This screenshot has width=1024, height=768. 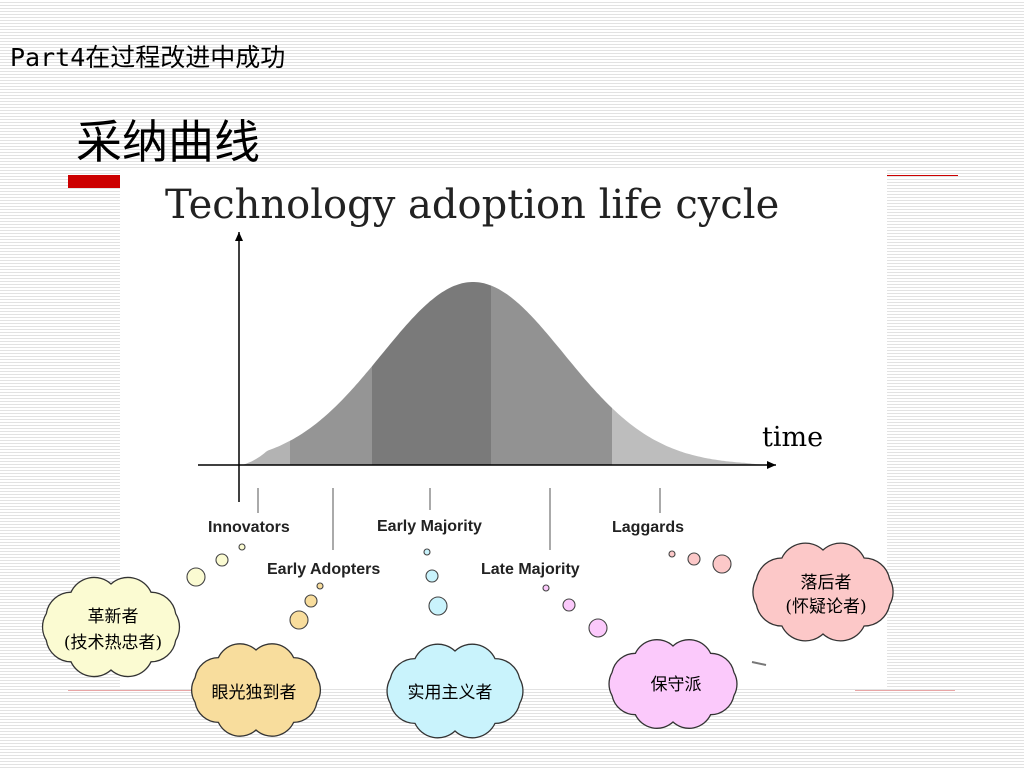 What do you see at coordinates (431, 373) in the screenshot?
I see `segment-early-majority` at bounding box center [431, 373].